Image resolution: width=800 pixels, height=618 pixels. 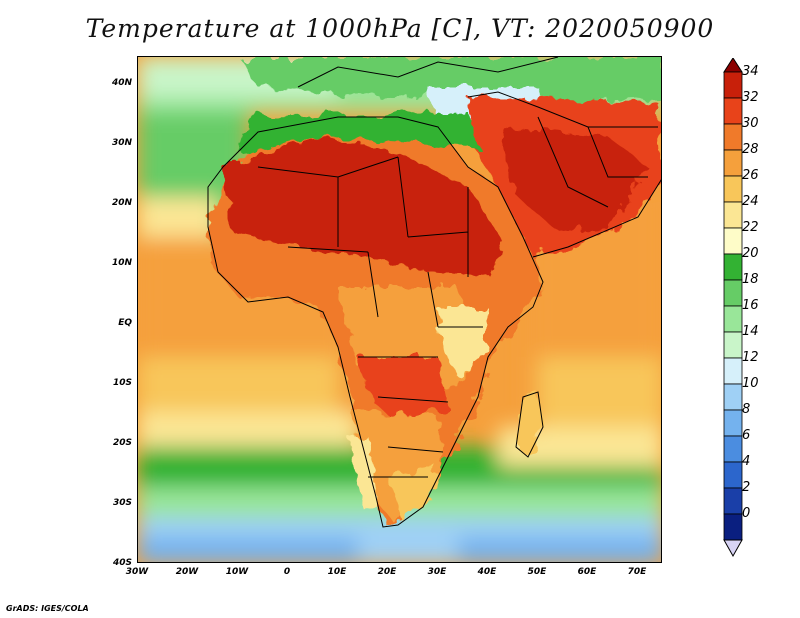 I want to click on lat-tick-label: 40S, so click(x=122, y=563).